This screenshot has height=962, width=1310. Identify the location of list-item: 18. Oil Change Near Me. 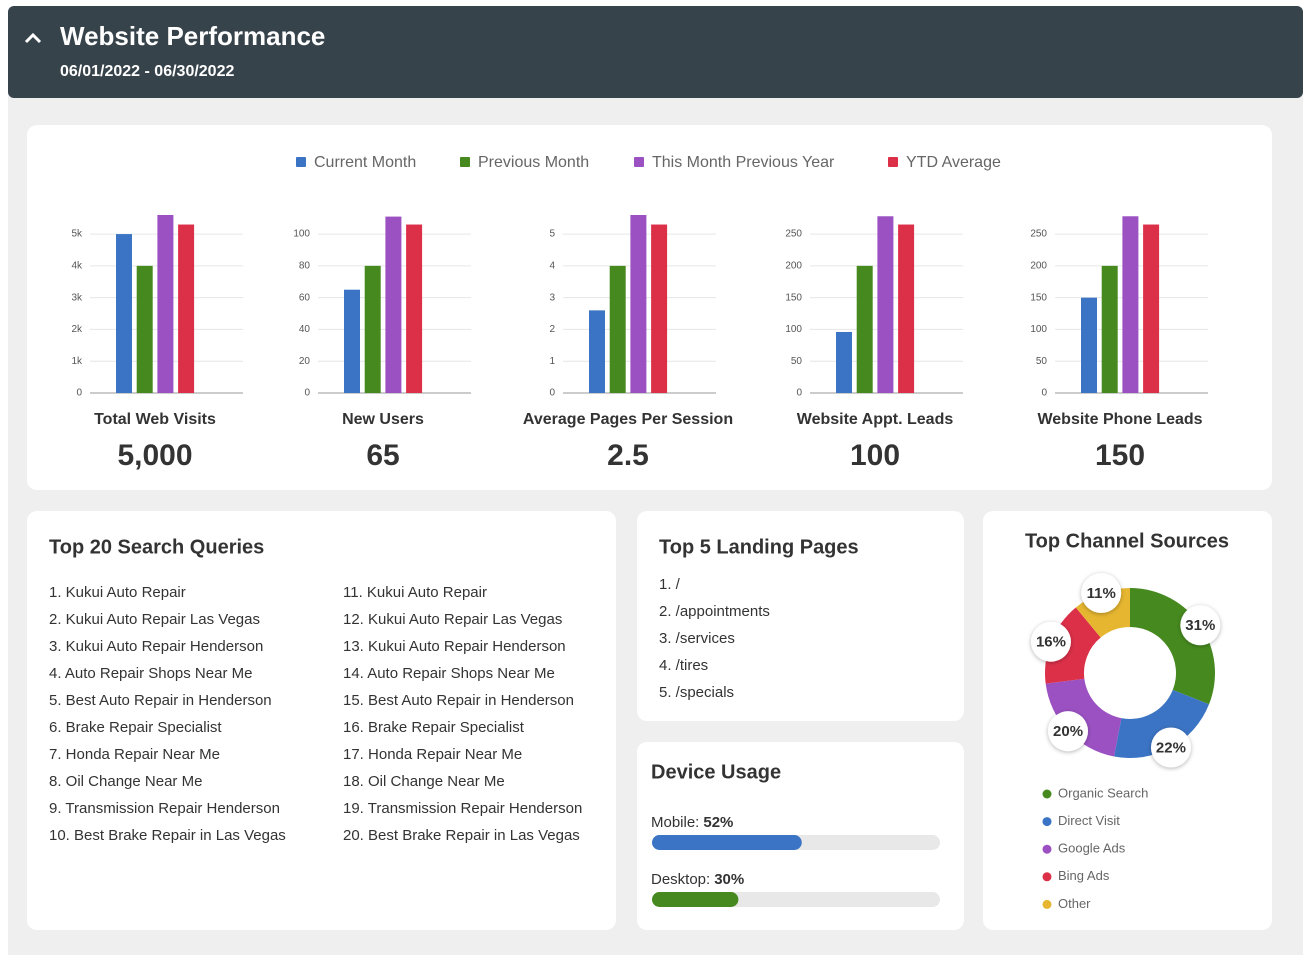
(424, 781).